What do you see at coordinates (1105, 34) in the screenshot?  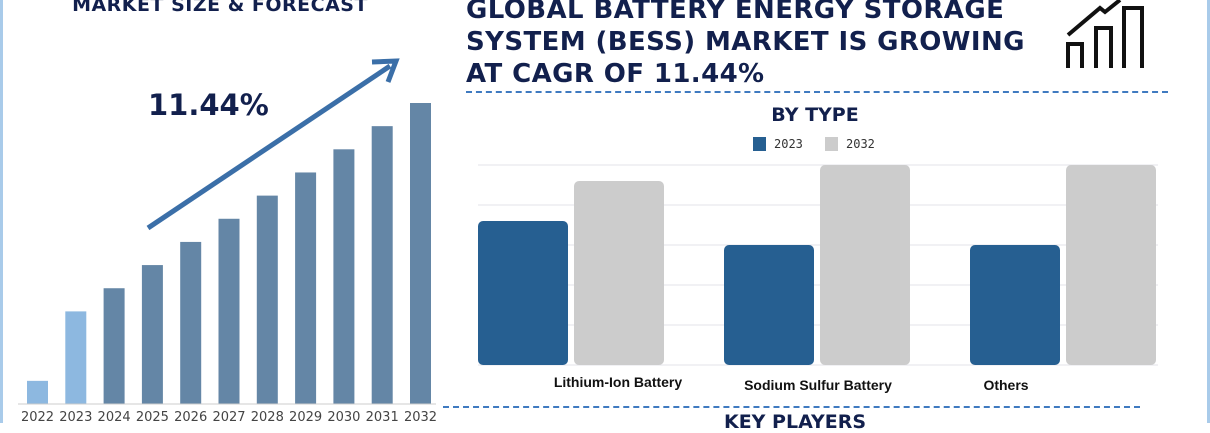 I see `bar-chart-growth-icon` at bounding box center [1105, 34].